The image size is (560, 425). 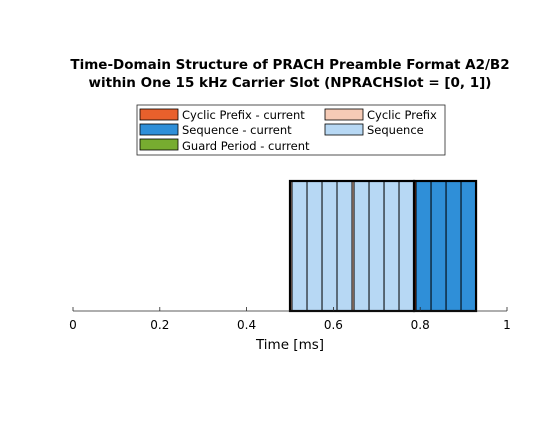 What do you see at coordinates (344, 114) in the screenshot?
I see `legend-swatch-cyclic-prefix` at bounding box center [344, 114].